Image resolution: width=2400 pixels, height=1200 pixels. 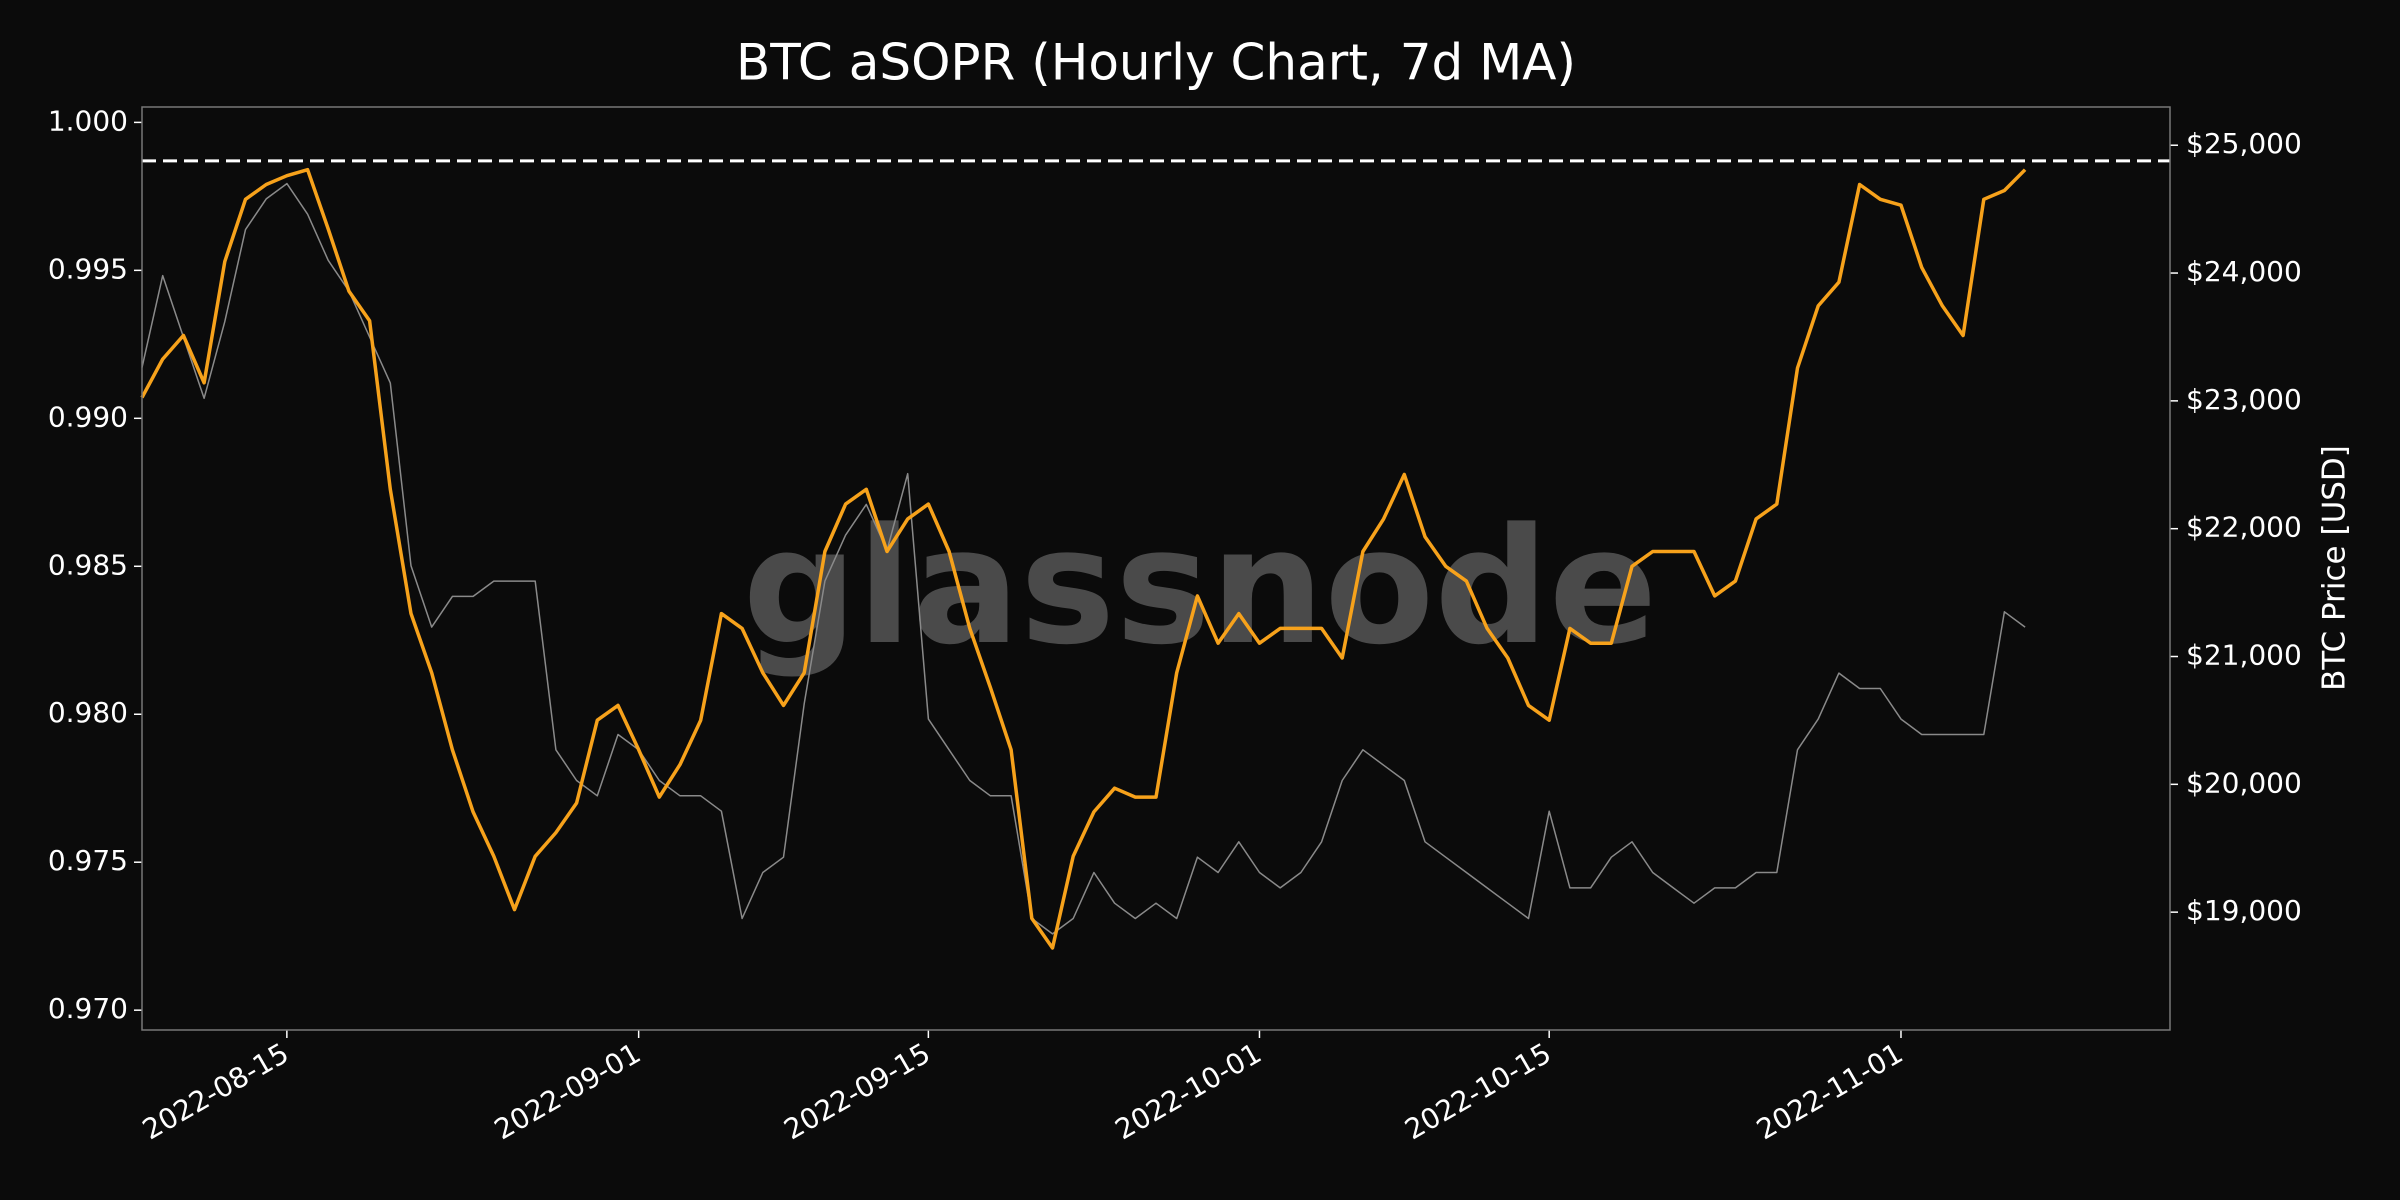 What do you see at coordinates (2244, 655) in the screenshot?
I see `y2-tick-label: $21,000` at bounding box center [2244, 655].